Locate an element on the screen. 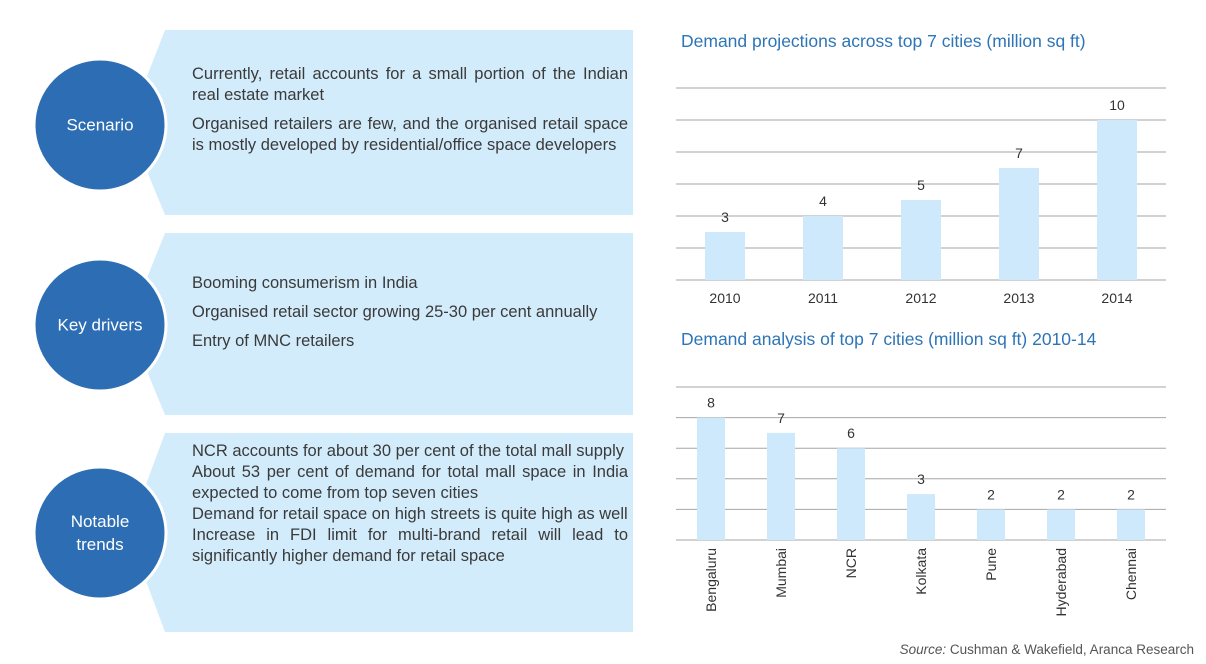 This screenshot has width=1206, height=664. x-tick-label: Mumbai is located at coordinates (781, 573).